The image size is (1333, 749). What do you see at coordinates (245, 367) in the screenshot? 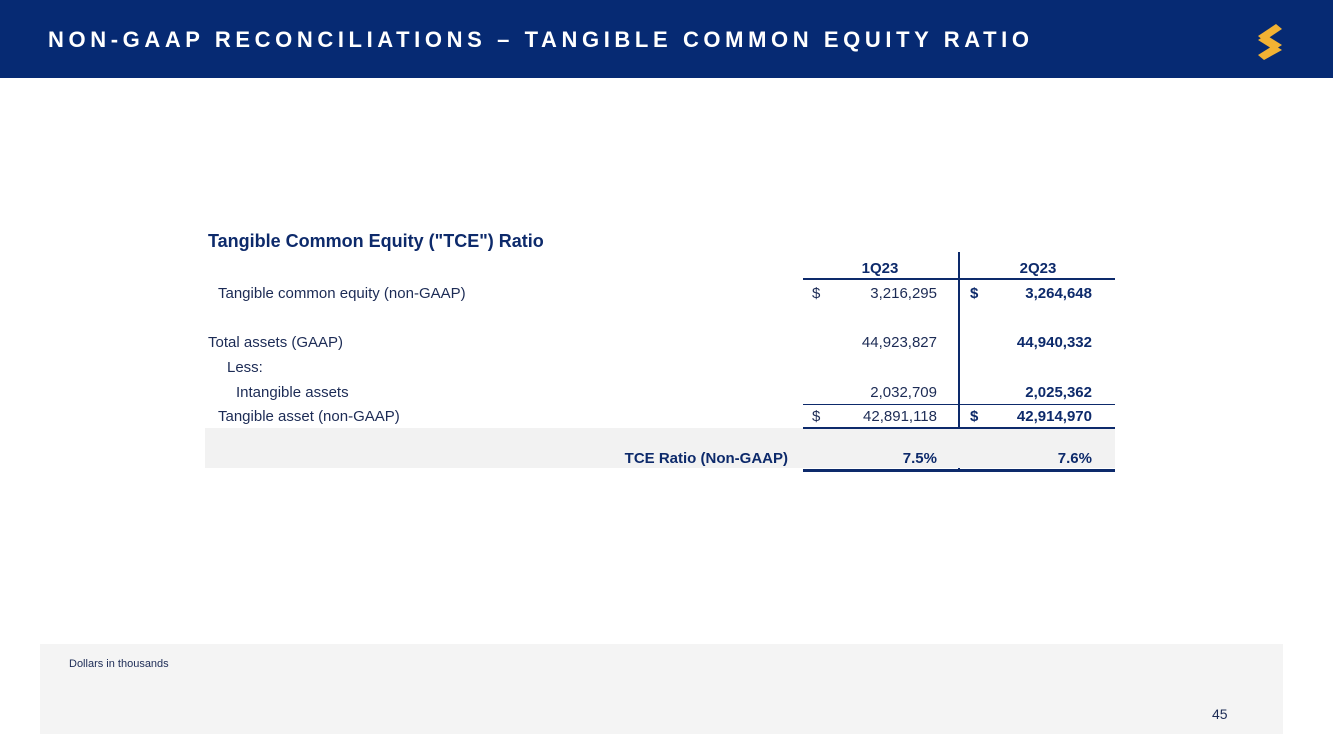
I see `row-label: Less:` at bounding box center [245, 367].